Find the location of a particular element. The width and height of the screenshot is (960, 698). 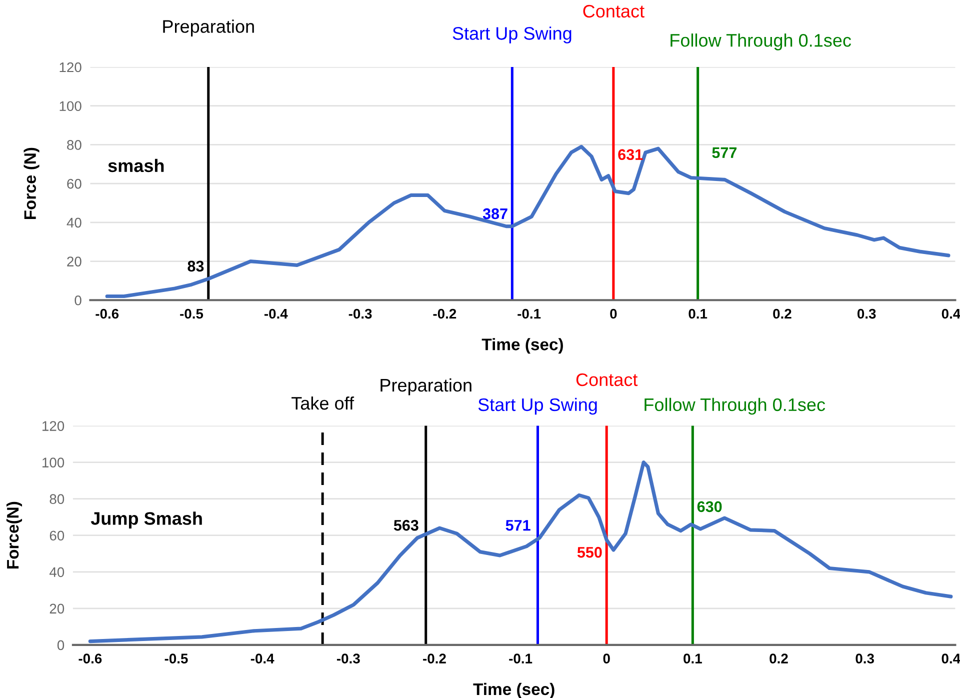

annotation: 631 is located at coordinates (630, 154).